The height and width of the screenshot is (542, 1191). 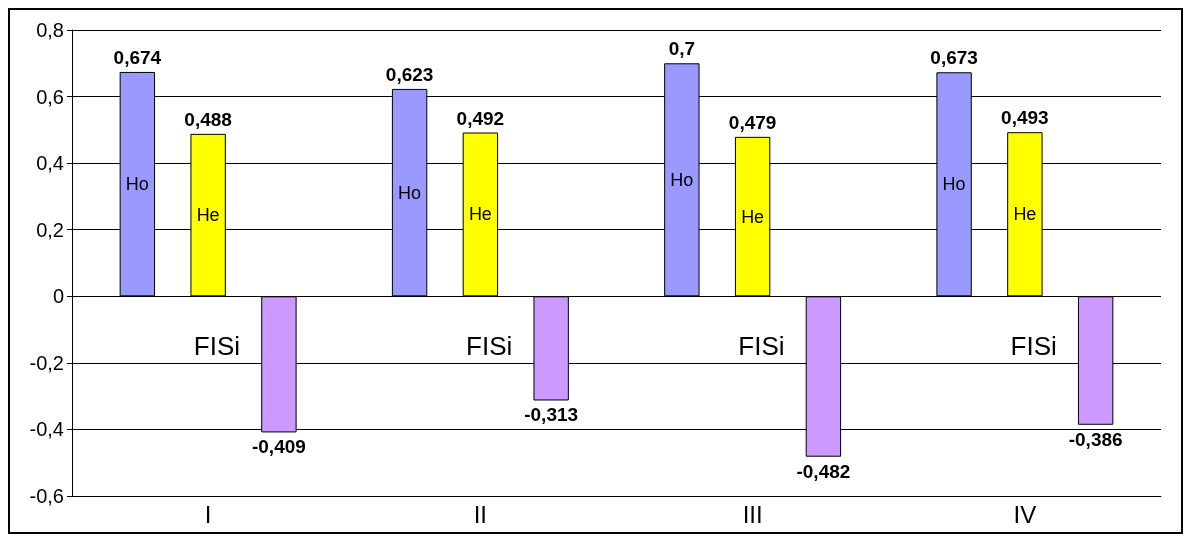 What do you see at coordinates (823, 471) in the screenshot?
I see `data-label: -0,482` at bounding box center [823, 471].